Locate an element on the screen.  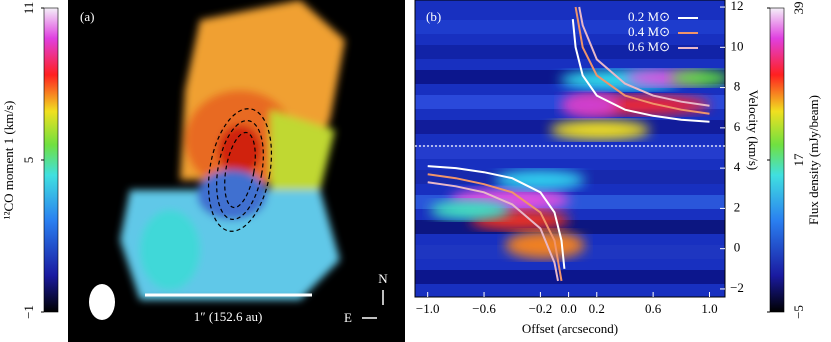
y-tick-label: 6 is located at coordinates (737, 126).